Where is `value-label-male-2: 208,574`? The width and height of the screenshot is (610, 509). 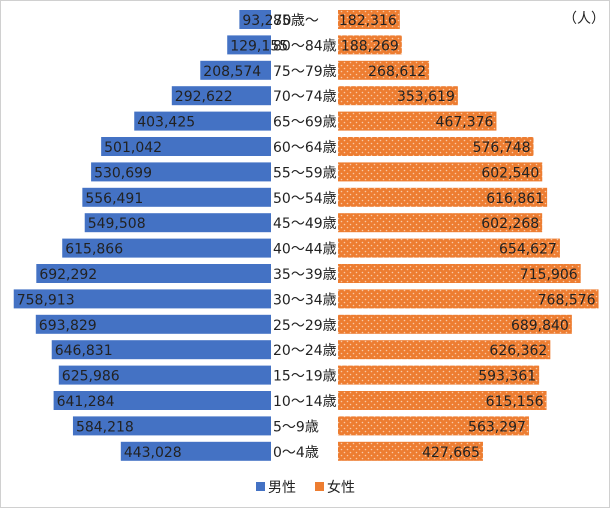 value-label-male-2: 208,574 is located at coordinates (232, 72).